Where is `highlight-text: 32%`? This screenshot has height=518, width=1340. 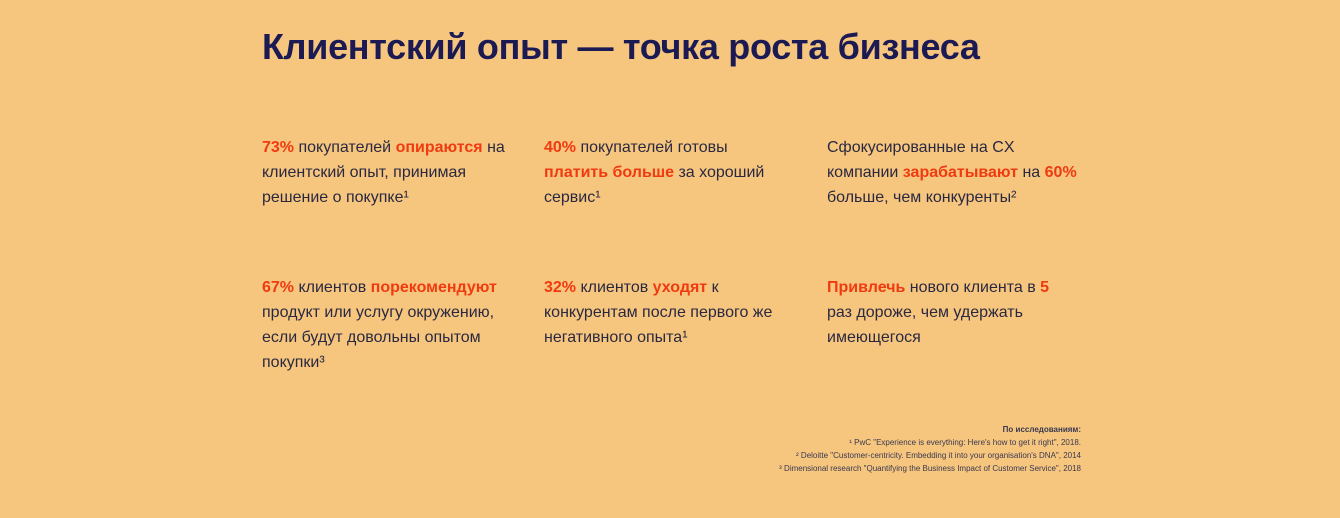
highlight-text: 32% is located at coordinates (560, 287).